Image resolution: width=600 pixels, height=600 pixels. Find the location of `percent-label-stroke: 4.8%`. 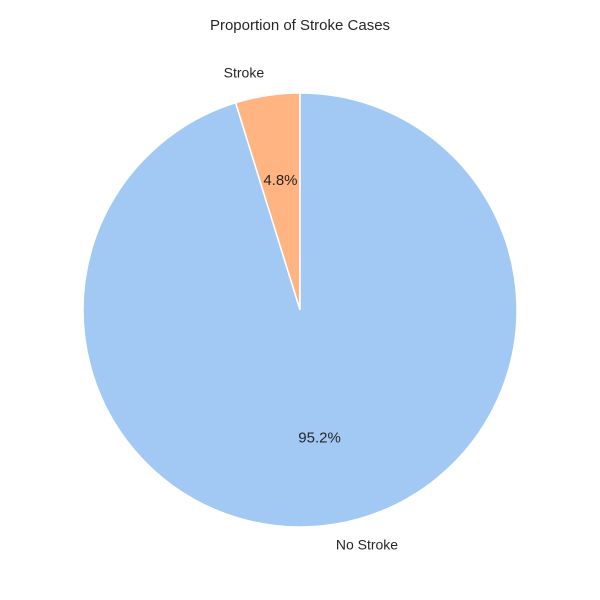

percent-label-stroke: 4.8% is located at coordinates (280, 180).